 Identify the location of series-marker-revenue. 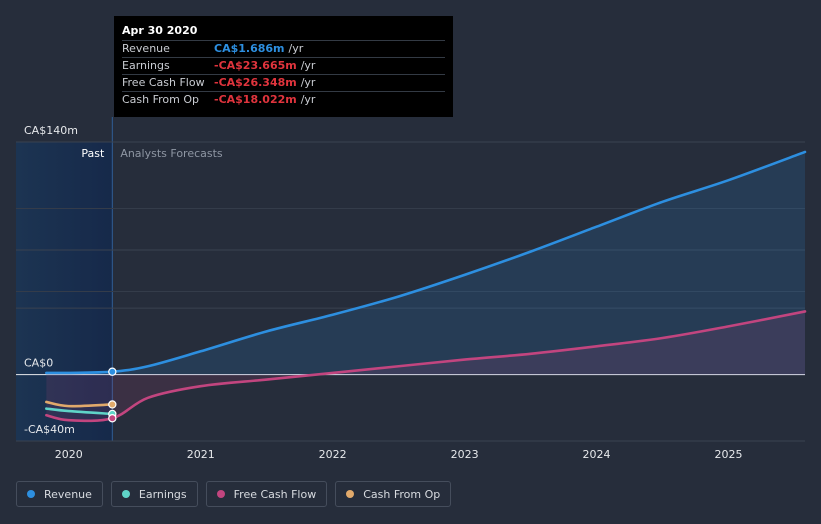
(112, 371).